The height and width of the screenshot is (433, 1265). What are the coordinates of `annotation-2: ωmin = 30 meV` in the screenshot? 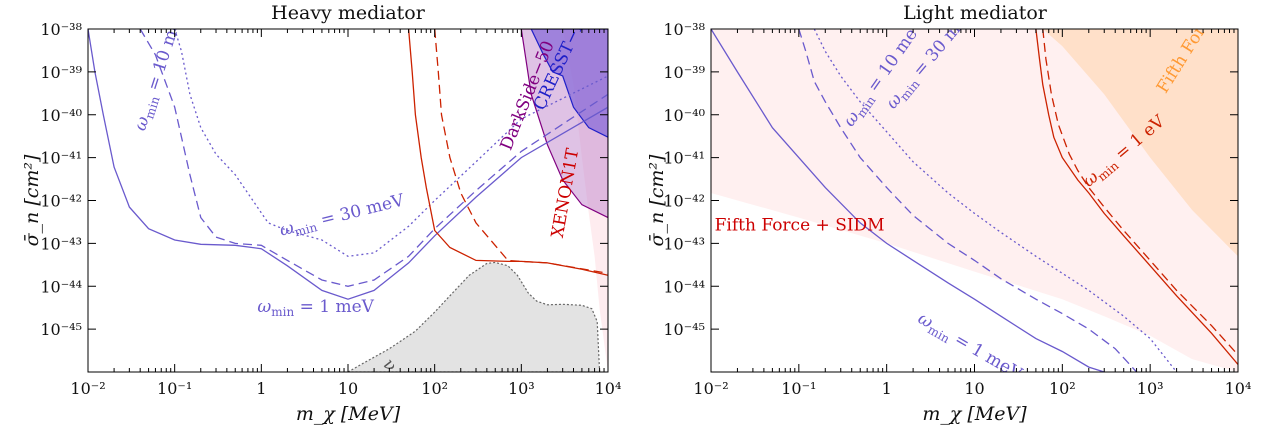 It's located at (343, 216).